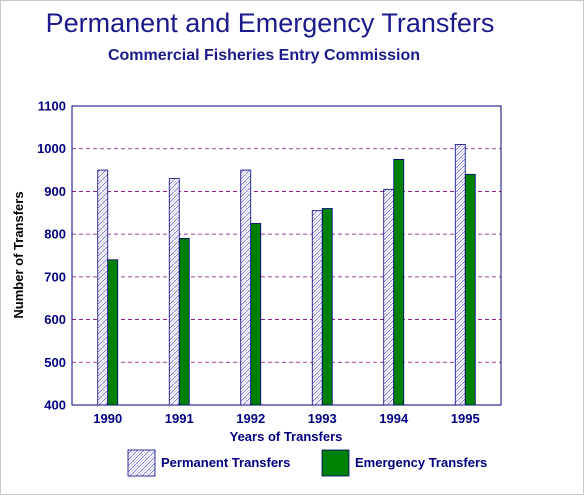 The image size is (584, 495). I want to click on y-tick-label: 700, so click(55, 276).